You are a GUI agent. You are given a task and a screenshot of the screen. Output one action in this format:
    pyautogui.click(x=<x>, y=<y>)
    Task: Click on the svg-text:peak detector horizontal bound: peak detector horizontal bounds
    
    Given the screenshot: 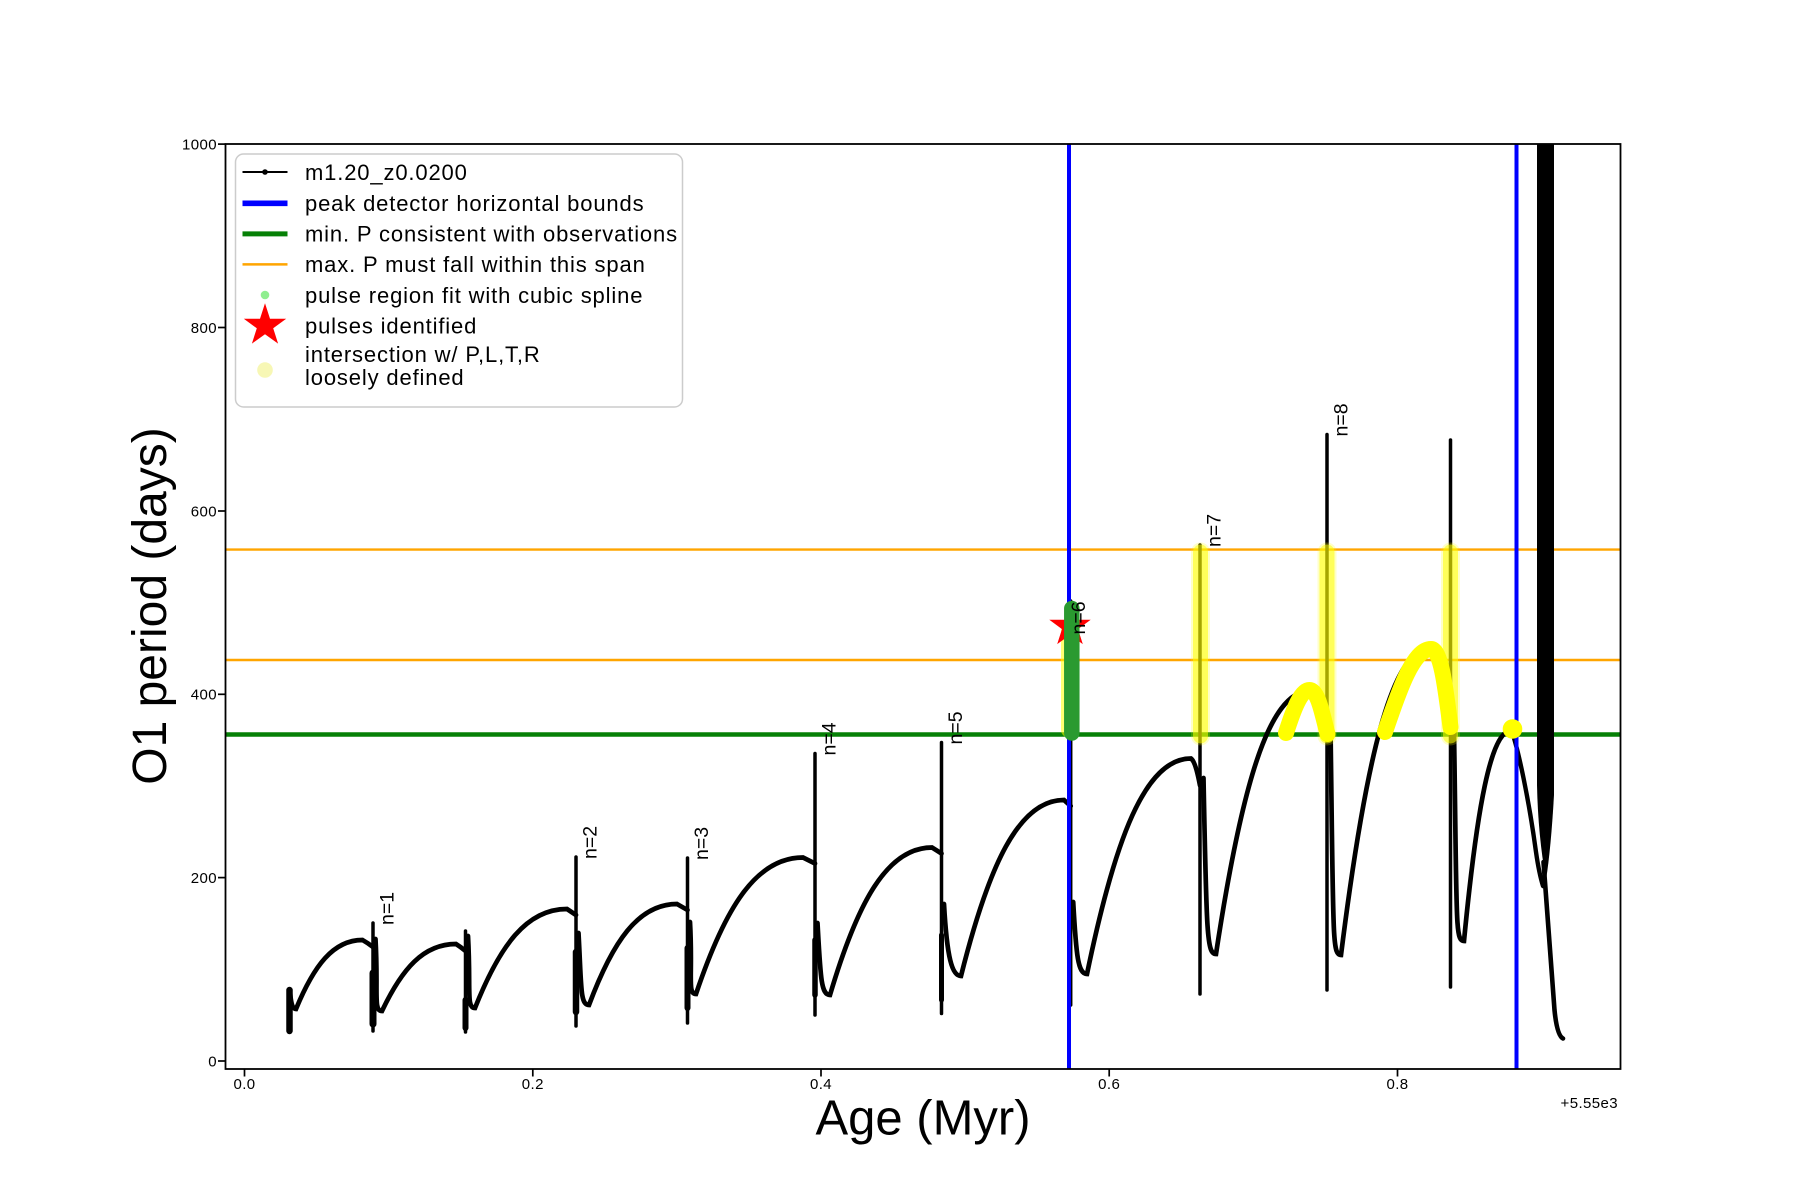 What is the action you would take?
    pyautogui.click(x=474, y=203)
    